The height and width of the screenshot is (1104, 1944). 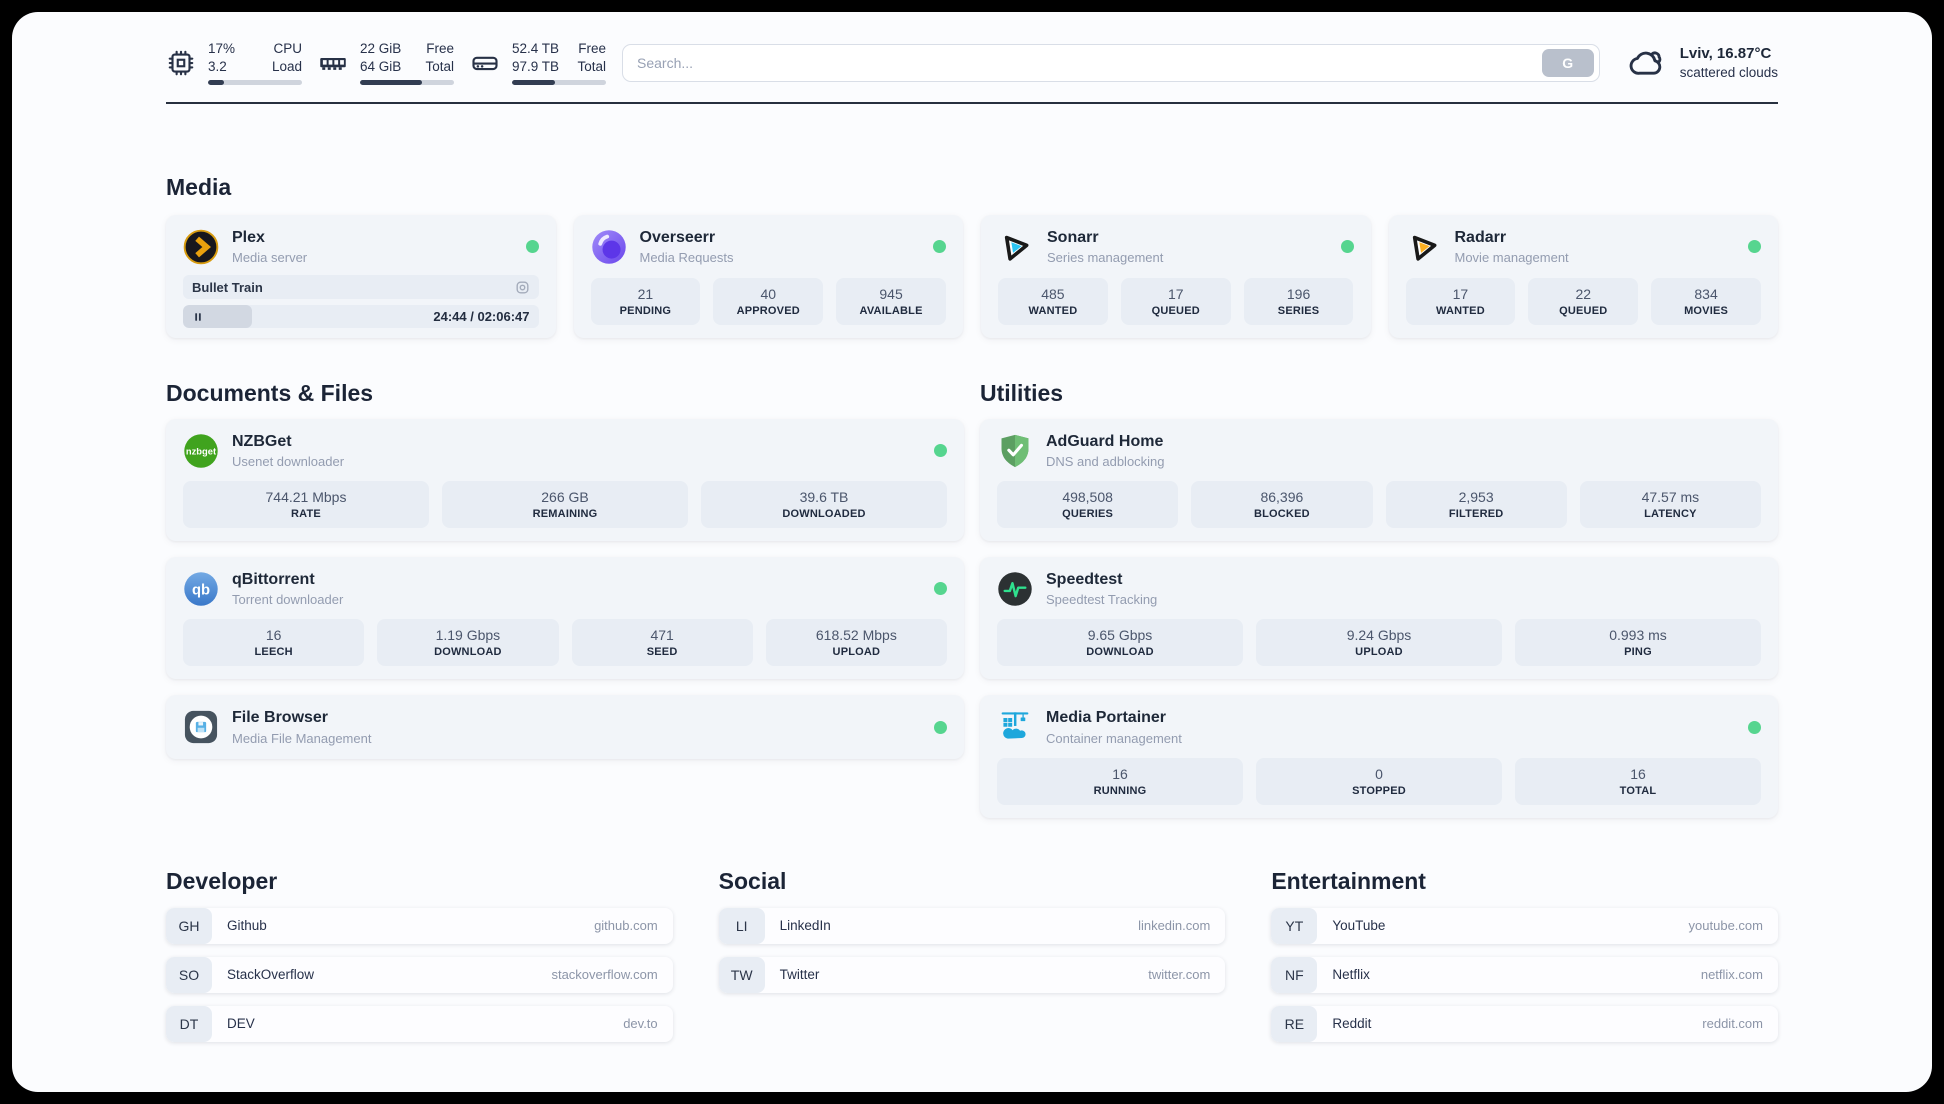 I want to click on weather-location-temp: Lviv, 16.87°C, so click(x=1725, y=54).